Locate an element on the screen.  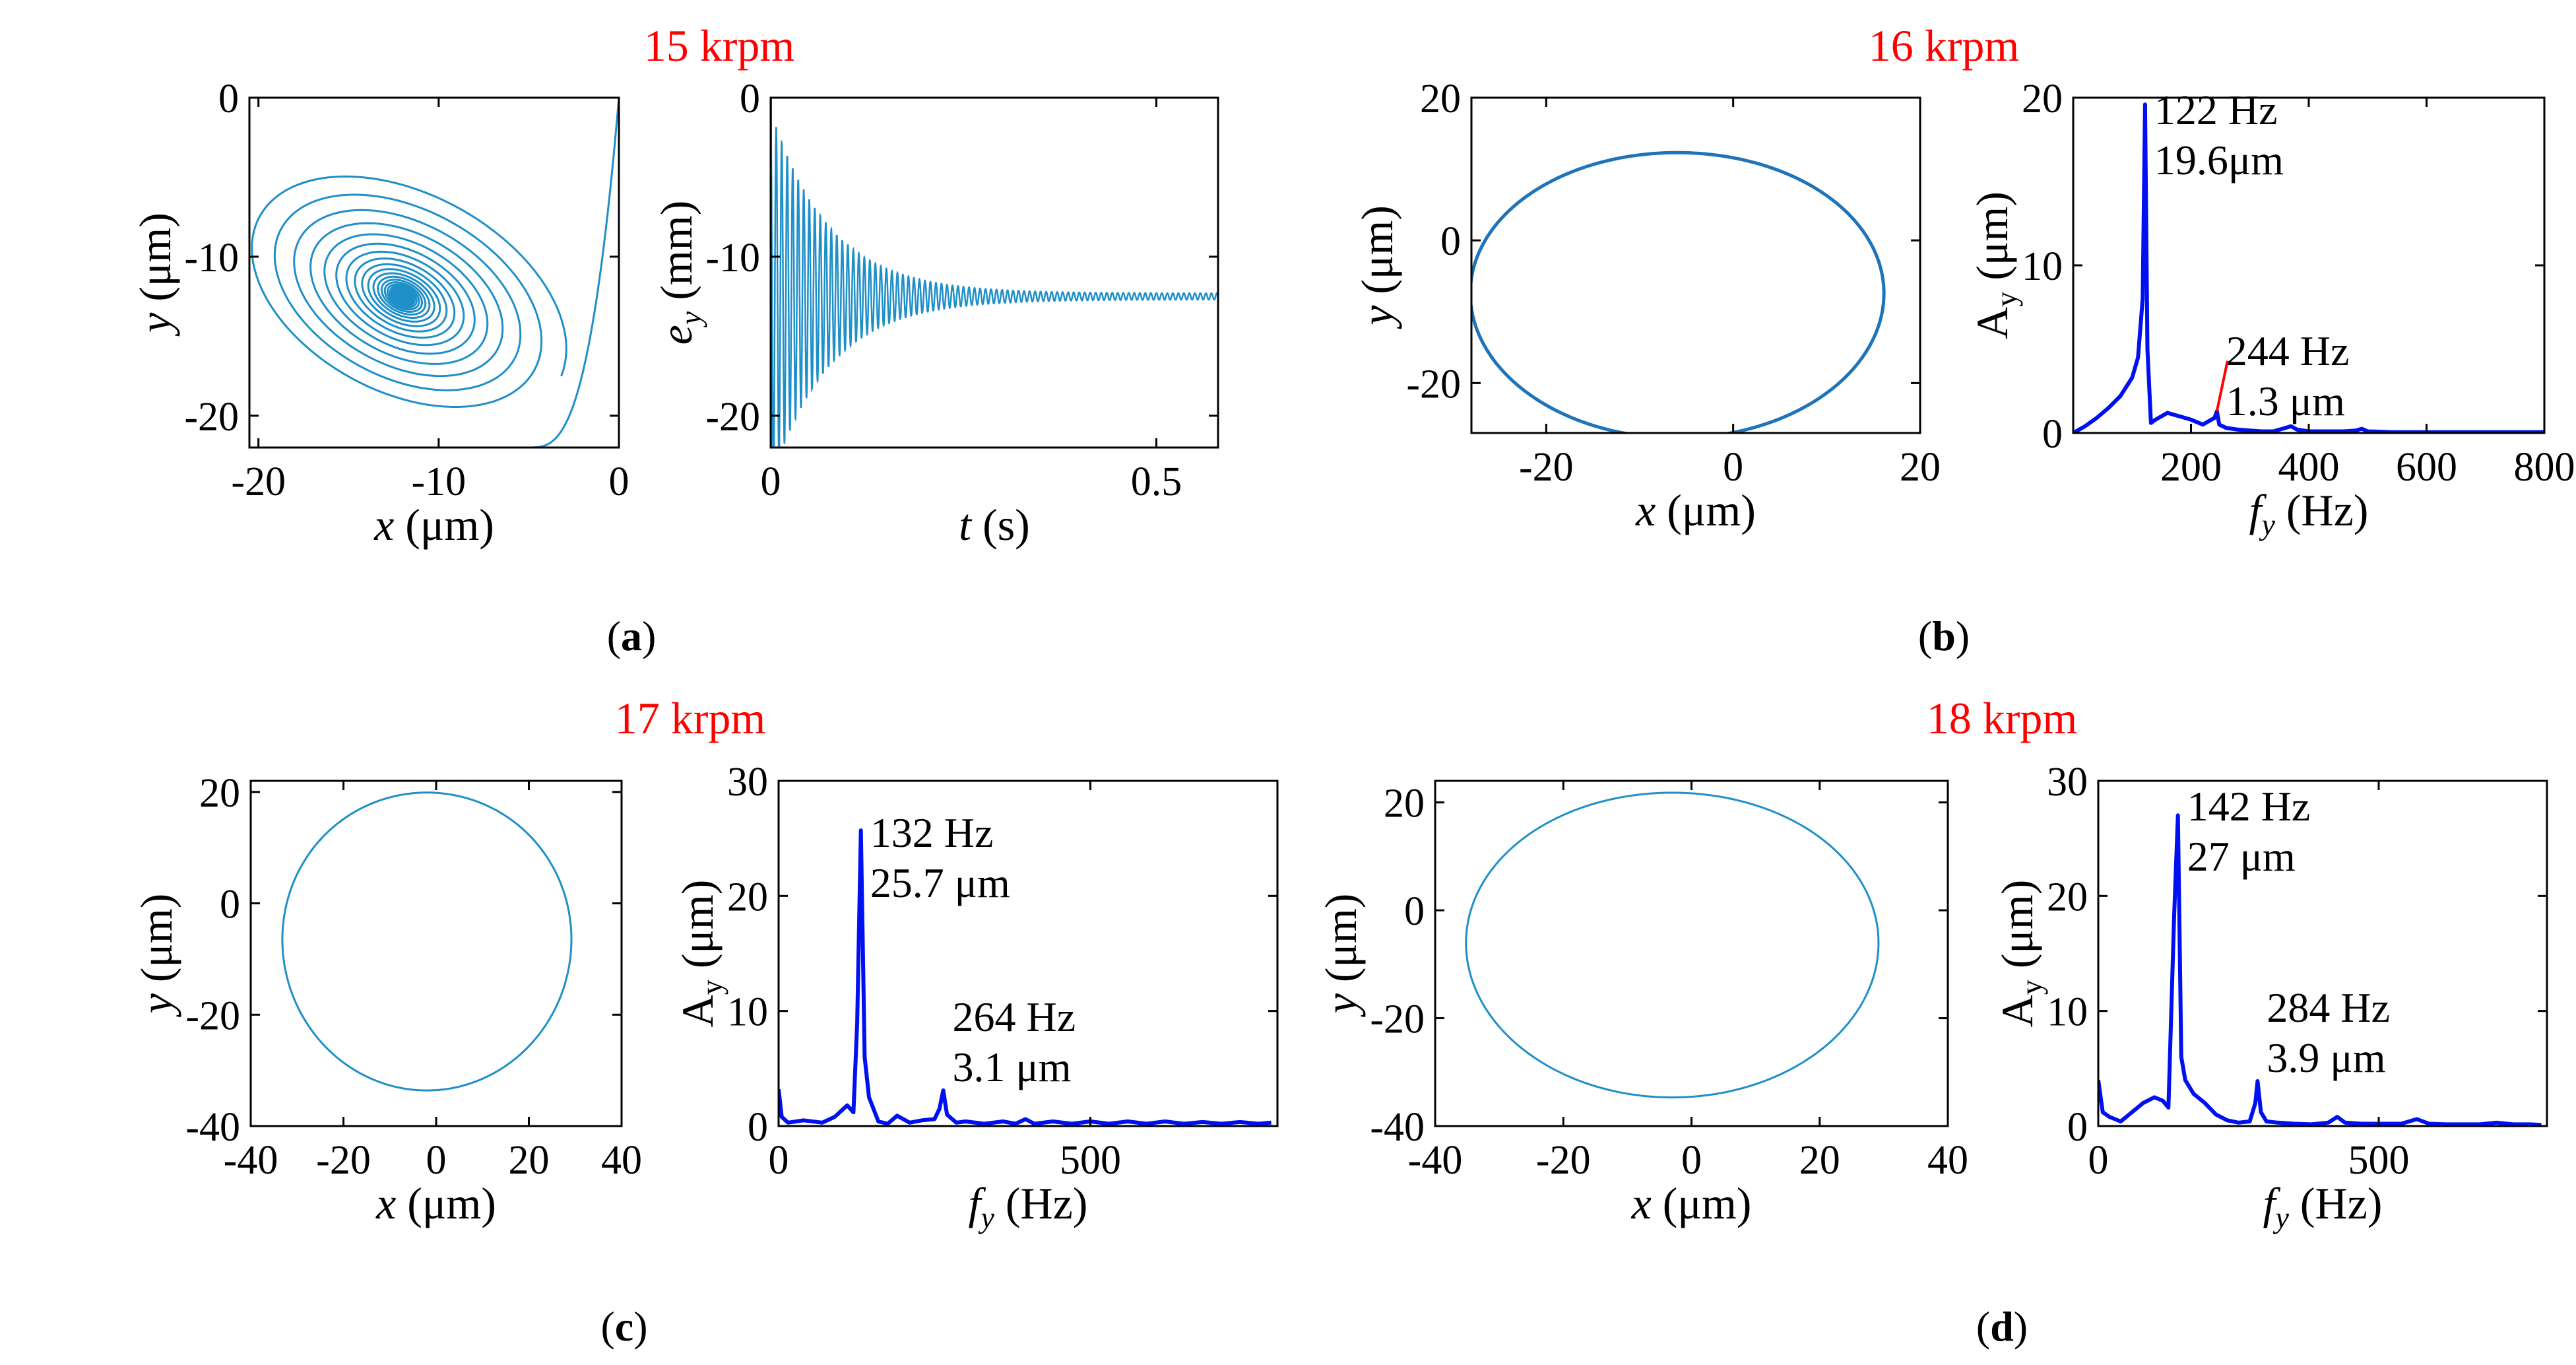
xlabel-b-orbit-text: x (μm) is located at coordinates (1695, 510).